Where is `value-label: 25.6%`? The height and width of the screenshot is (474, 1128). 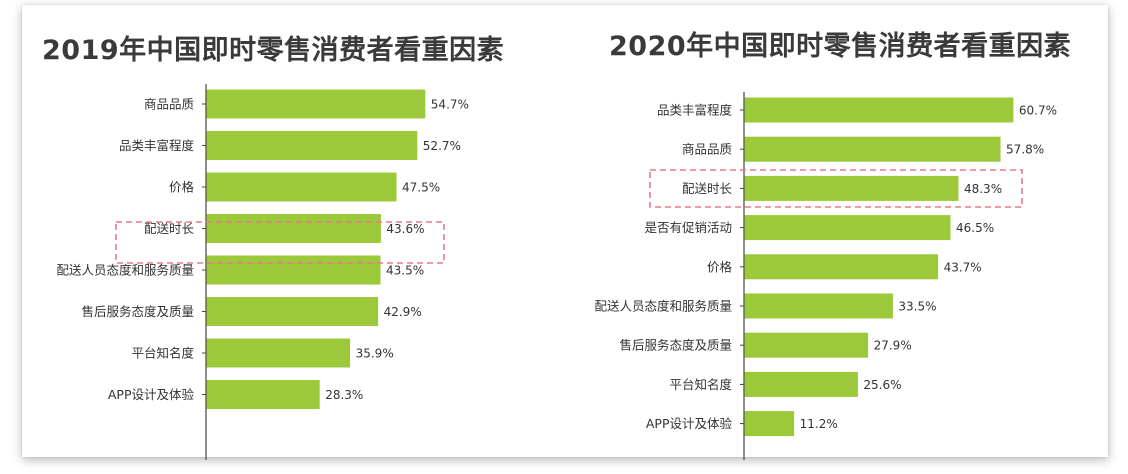
value-label: 25.6% is located at coordinates (882, 385).